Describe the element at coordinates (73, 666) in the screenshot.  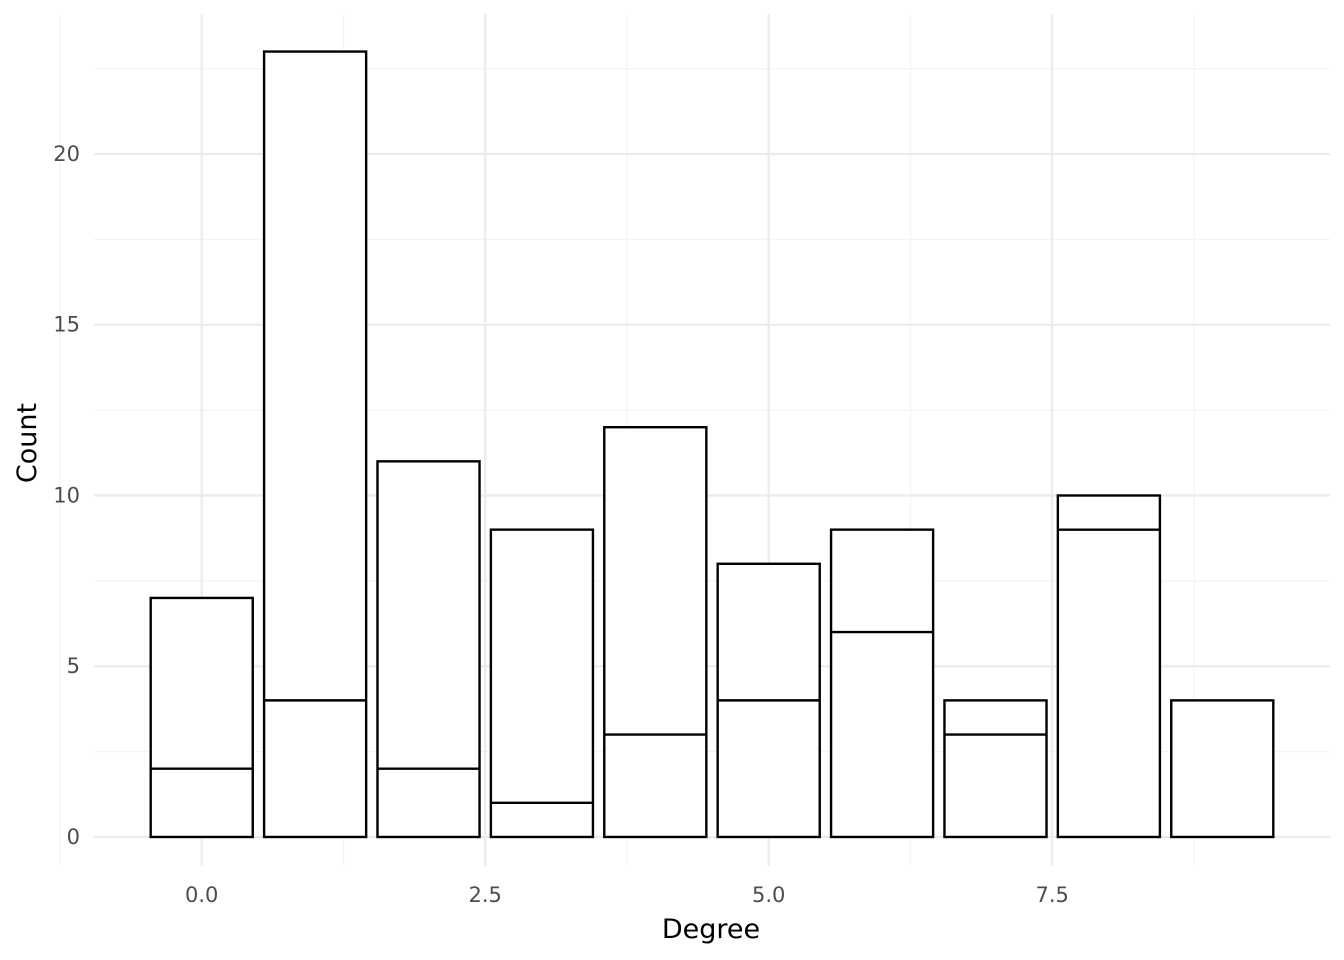
I see `y-tick-label: 5` at that location.